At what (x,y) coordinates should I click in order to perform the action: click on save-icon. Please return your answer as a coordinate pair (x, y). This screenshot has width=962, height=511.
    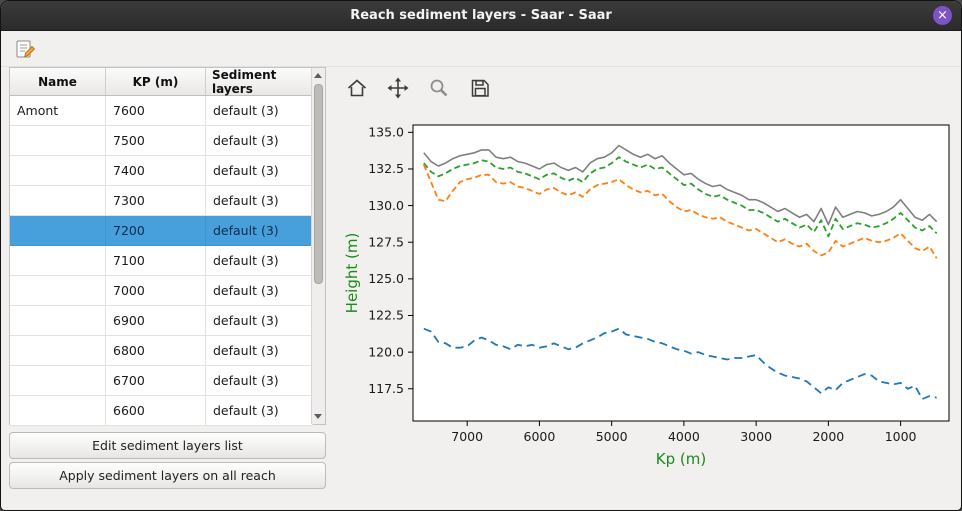
    Looking at the image, I should click on (480, 88).